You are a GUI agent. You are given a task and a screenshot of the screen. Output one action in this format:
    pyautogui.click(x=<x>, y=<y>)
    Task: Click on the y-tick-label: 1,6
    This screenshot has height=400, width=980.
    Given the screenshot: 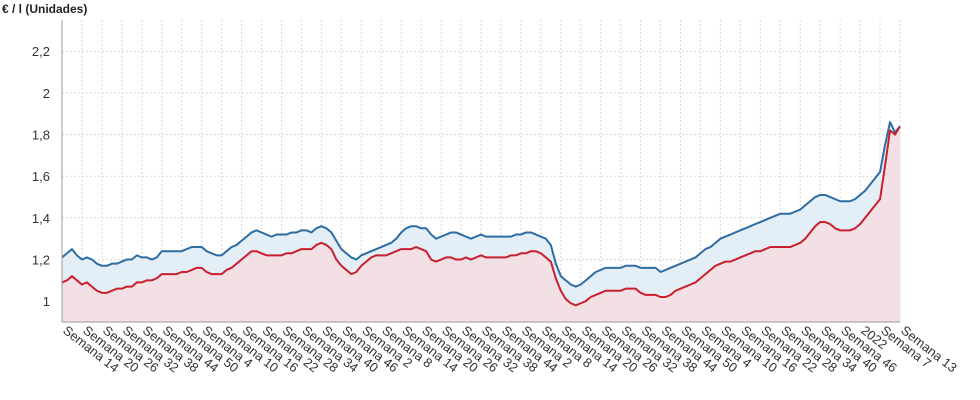 What is the action you would take?
    pyautogui.click(x=41, y=176)
    